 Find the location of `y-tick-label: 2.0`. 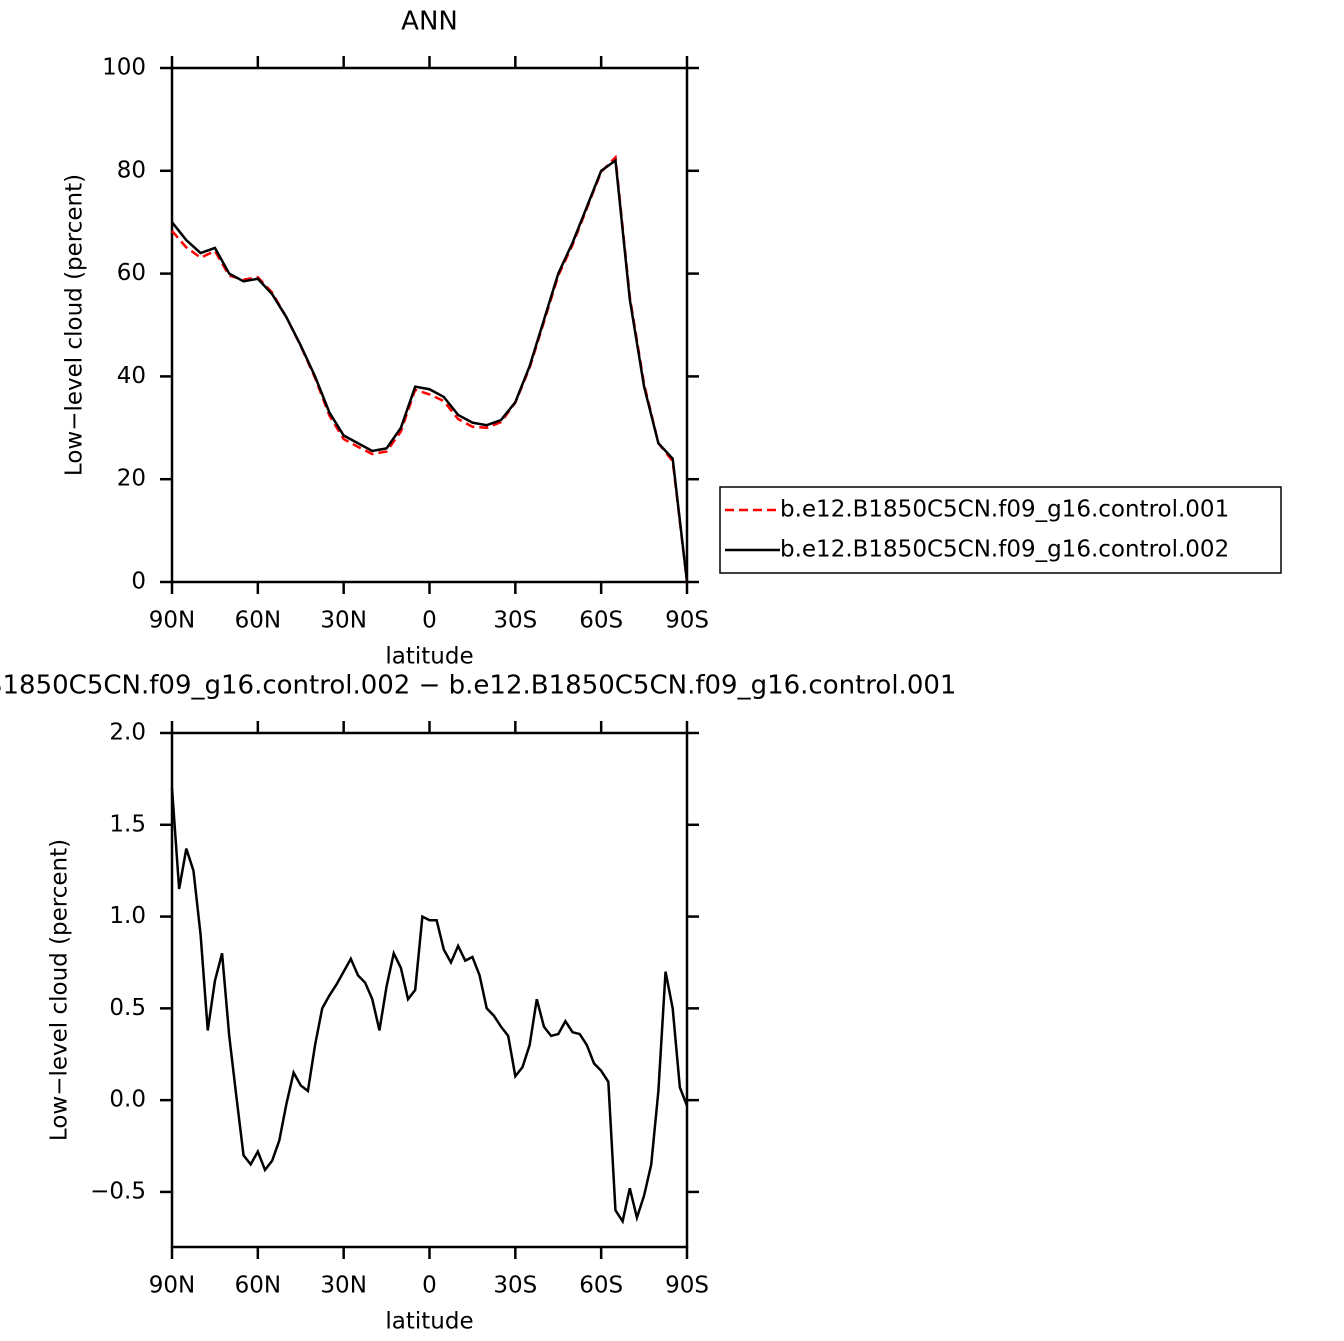

y-tick-label: 2.0 is located at coordinates (127, 733).